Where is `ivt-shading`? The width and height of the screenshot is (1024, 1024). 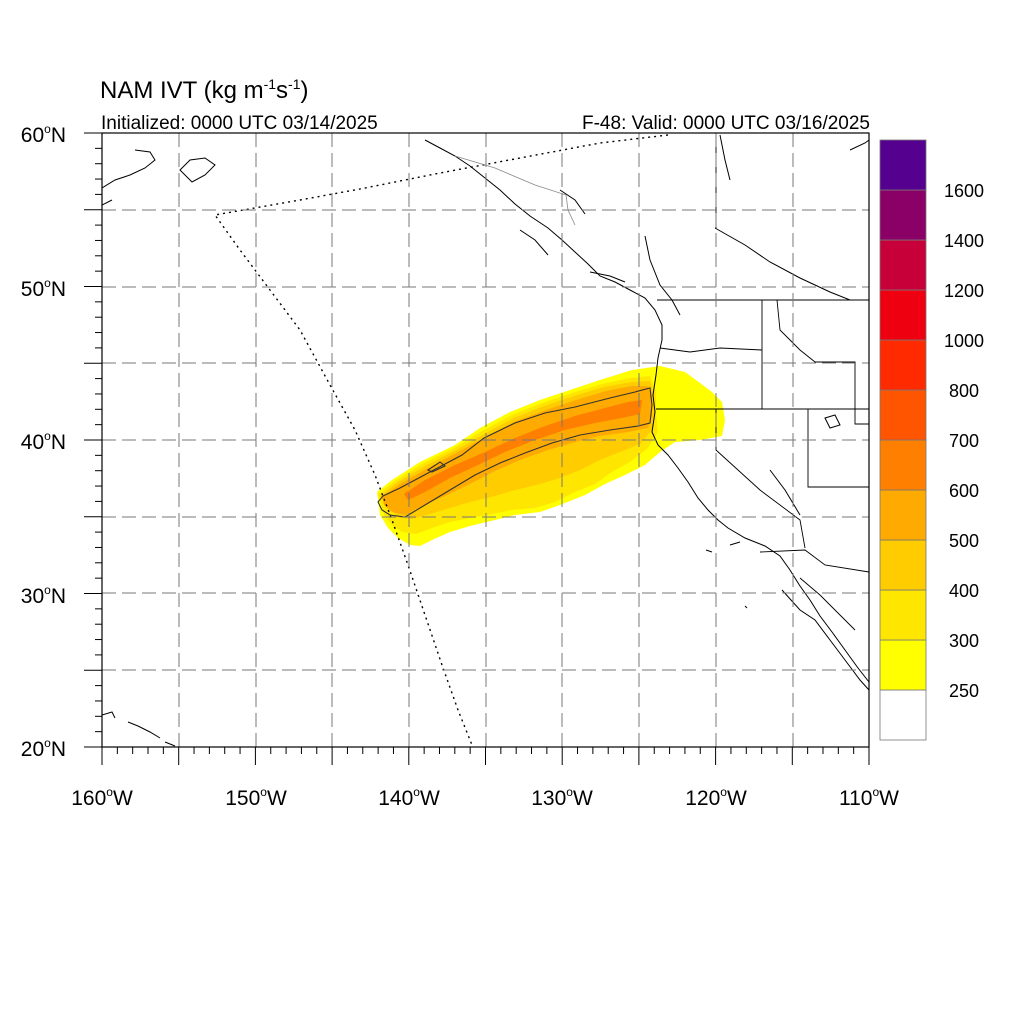
ivt-shading is located at coordinates (551, 456).